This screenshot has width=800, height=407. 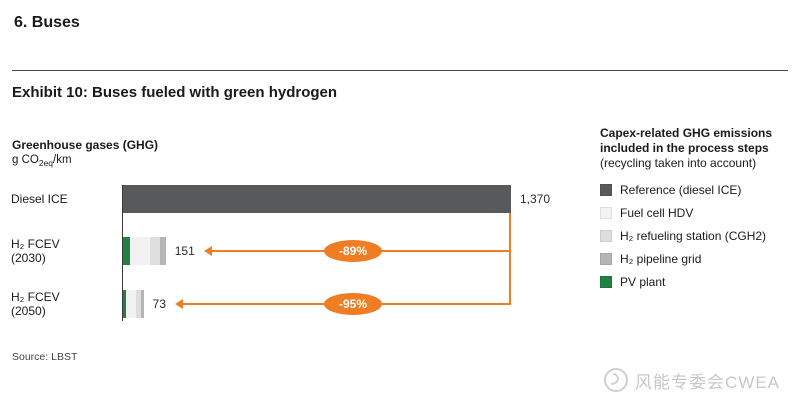 What do you see at coordinates (661, 259) in the screenshot?
I see `legend-label: H₂ pipeline grid` at bounding box center [661, 259].